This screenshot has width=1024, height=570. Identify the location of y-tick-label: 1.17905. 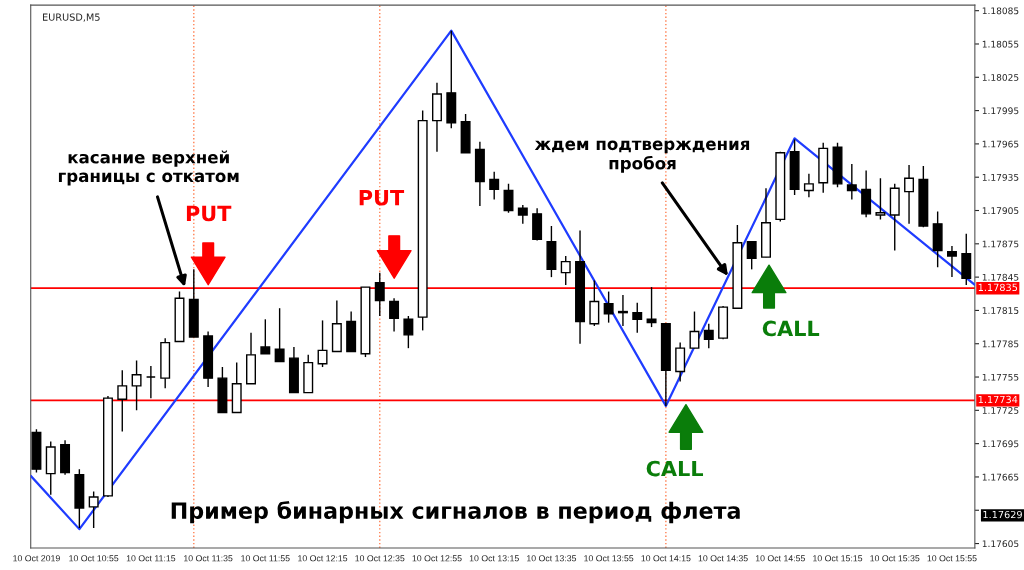
(1000, 211).